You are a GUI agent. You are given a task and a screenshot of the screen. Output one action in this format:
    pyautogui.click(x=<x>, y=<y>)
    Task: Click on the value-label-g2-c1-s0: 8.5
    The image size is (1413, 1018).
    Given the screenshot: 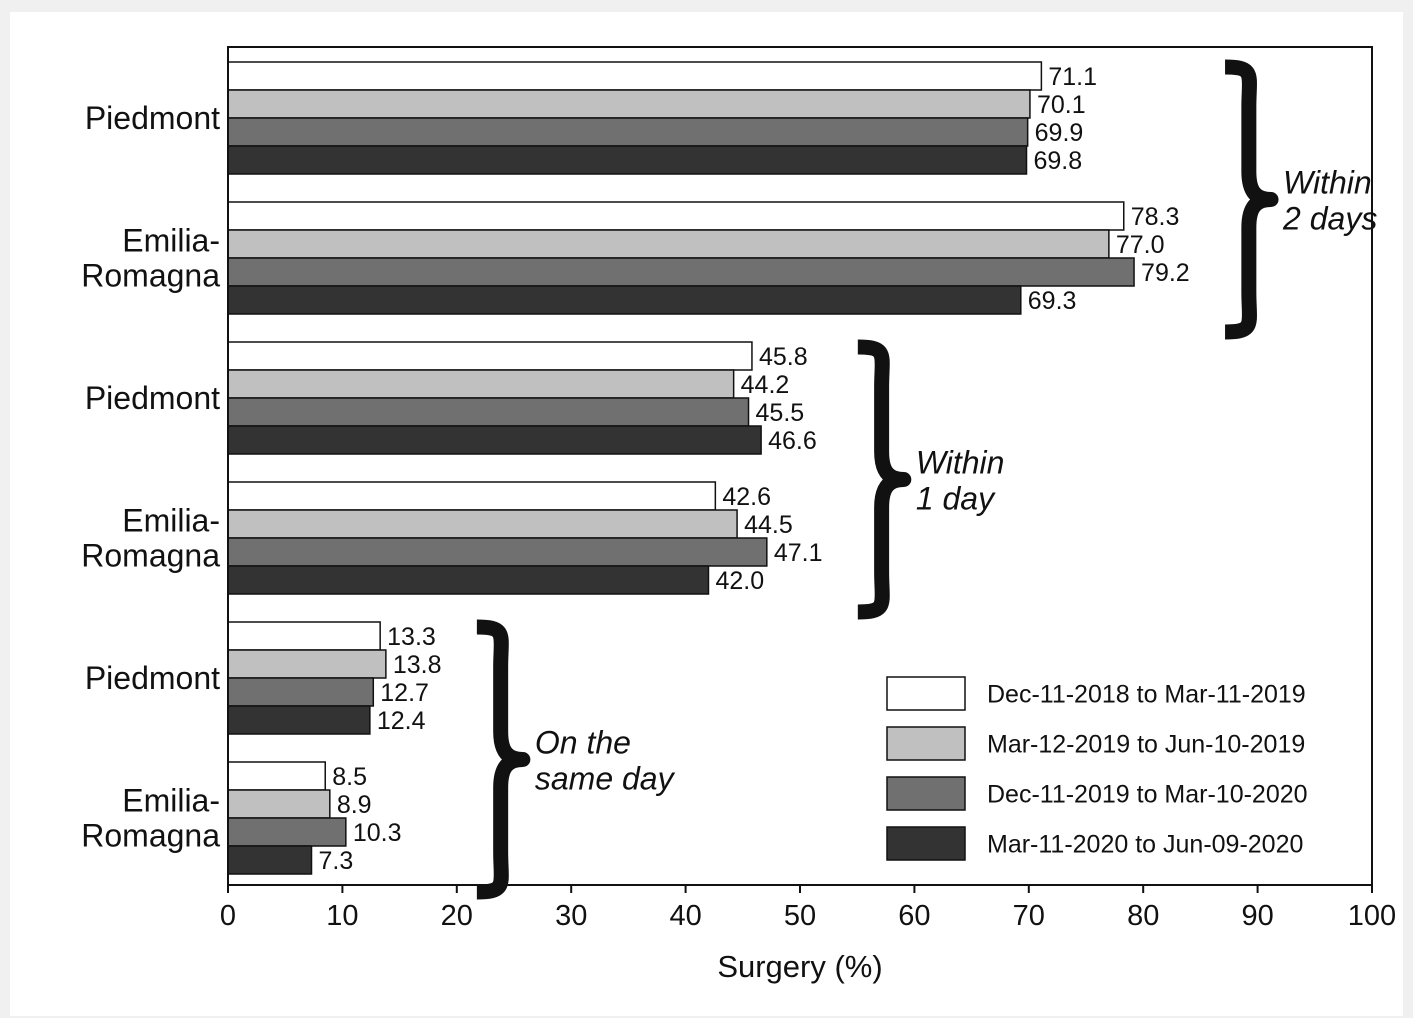 What is the action you would take?
    pyautogui.click(x=349, y=777)
    